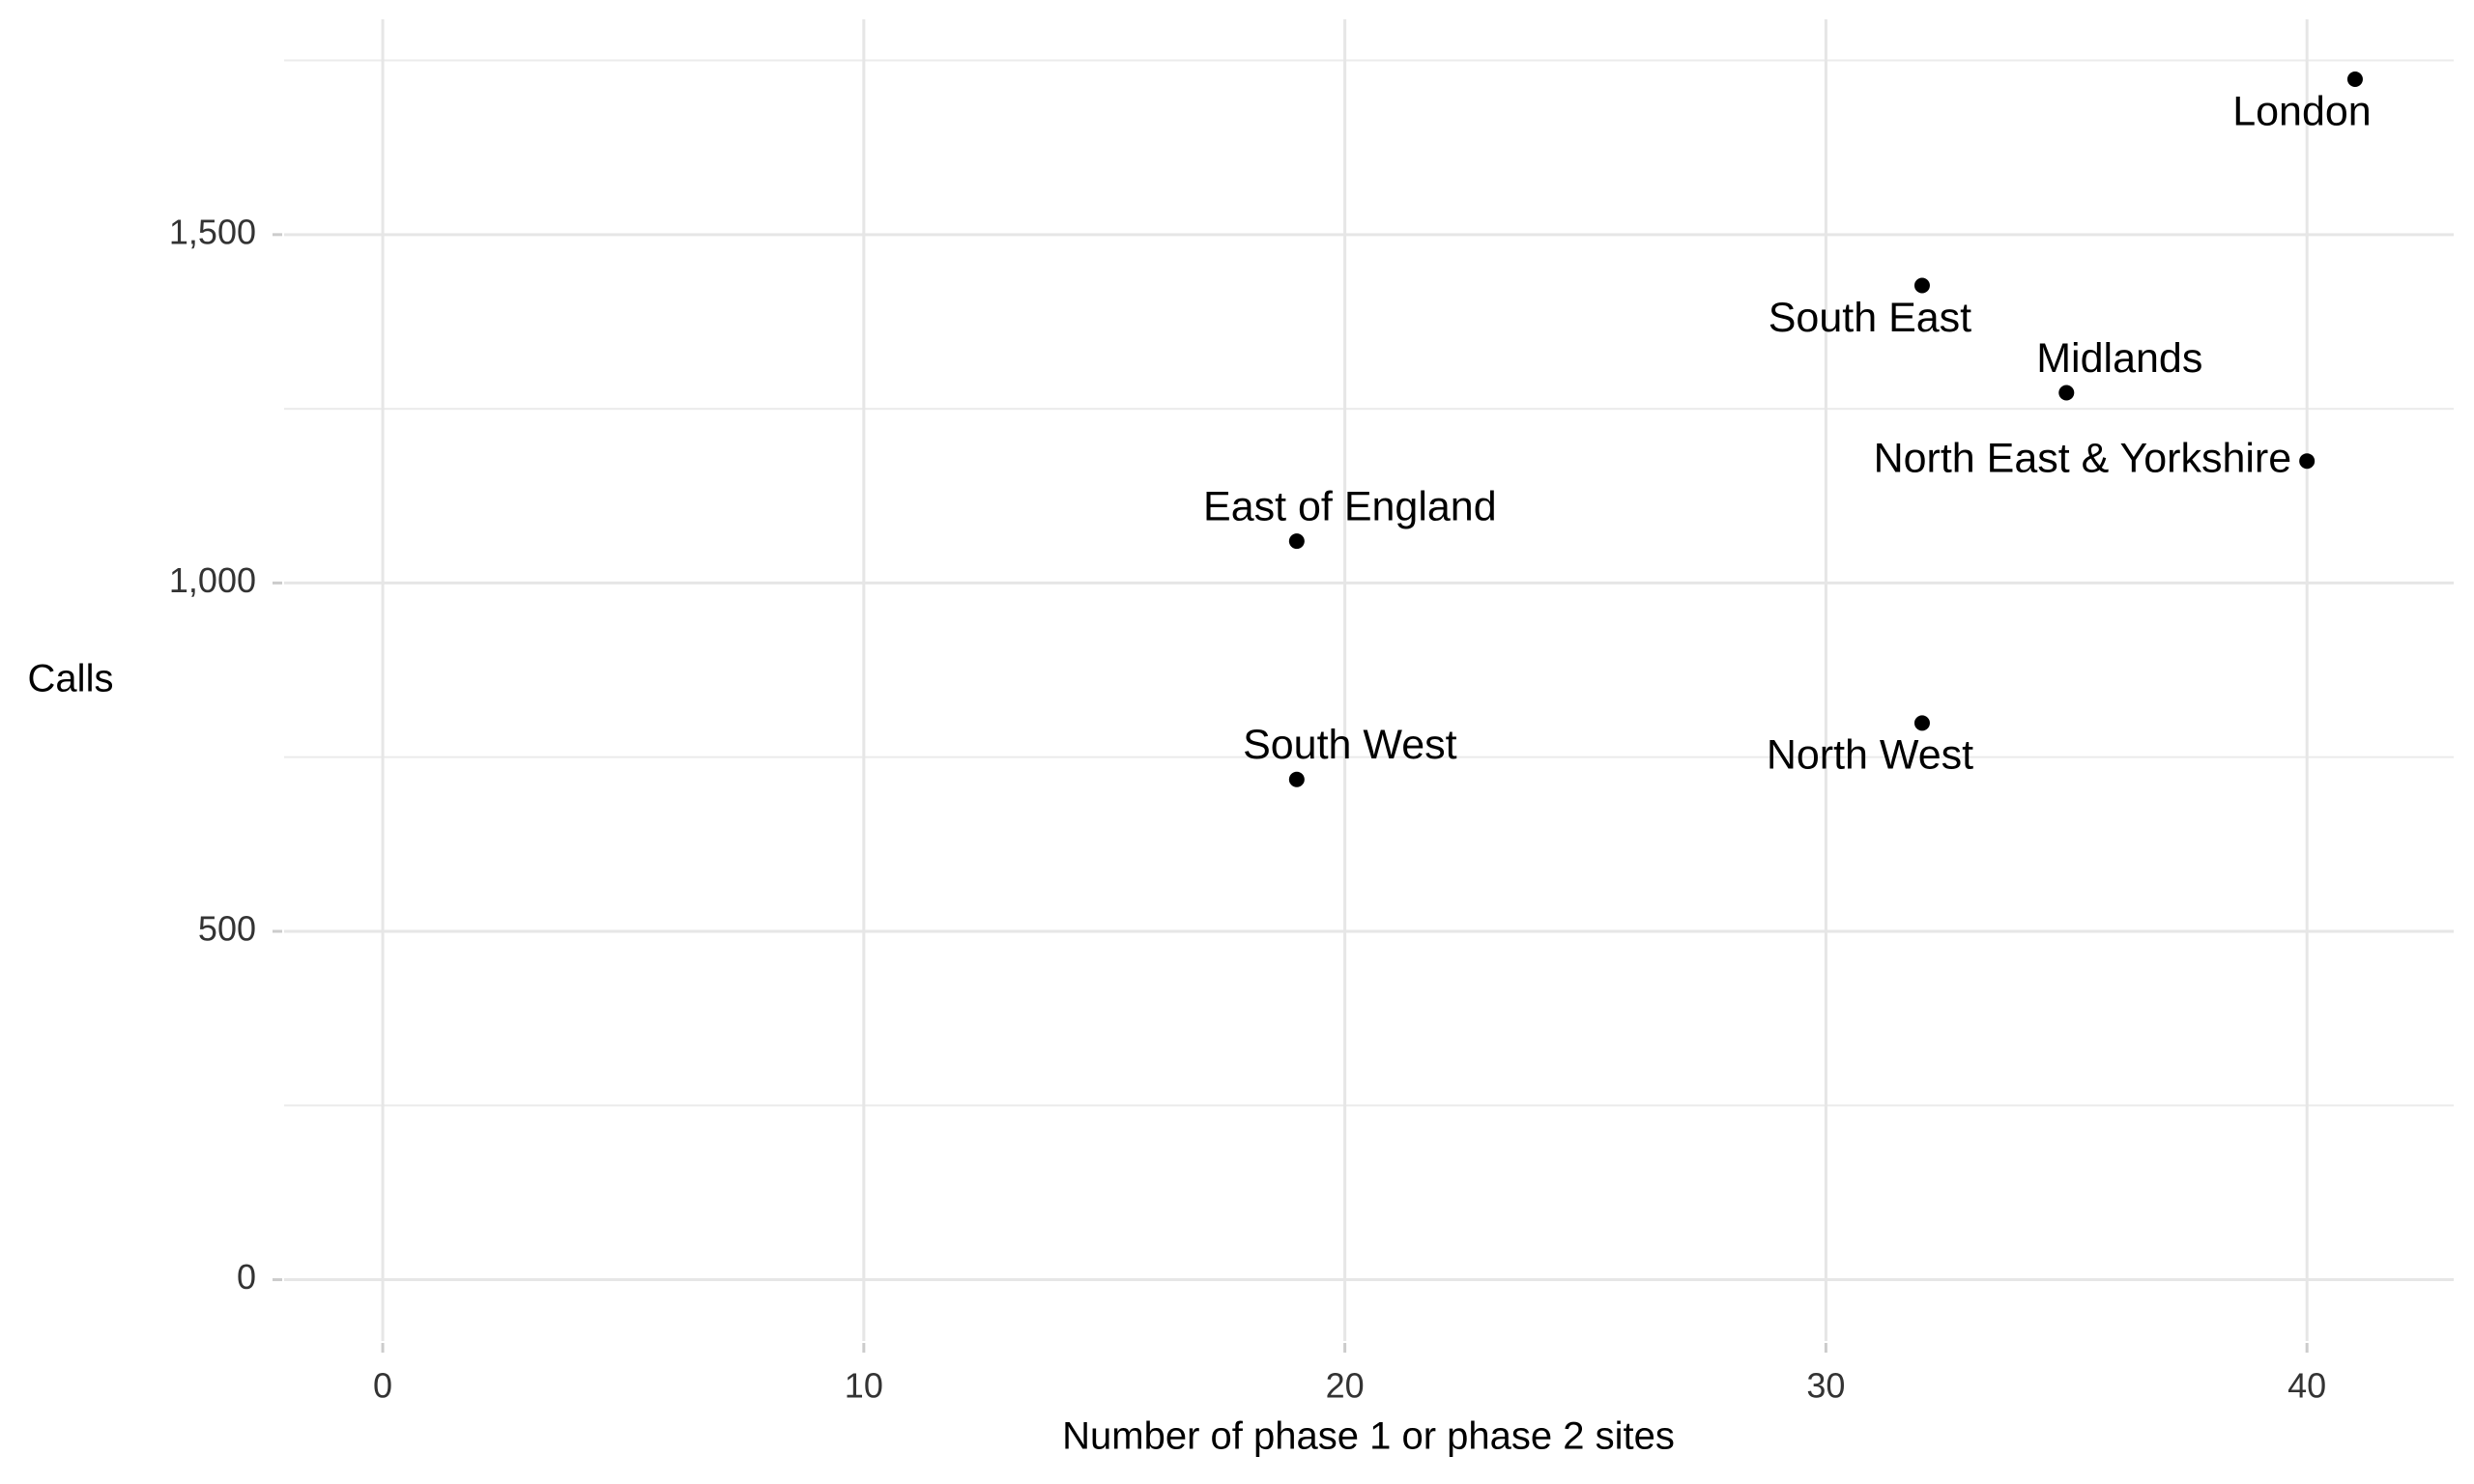 This screenshot has height=1484, width=2474. Describe the element at coordinates (1350, 506) in the screenshot. I see `point-label: East of England` at that location.